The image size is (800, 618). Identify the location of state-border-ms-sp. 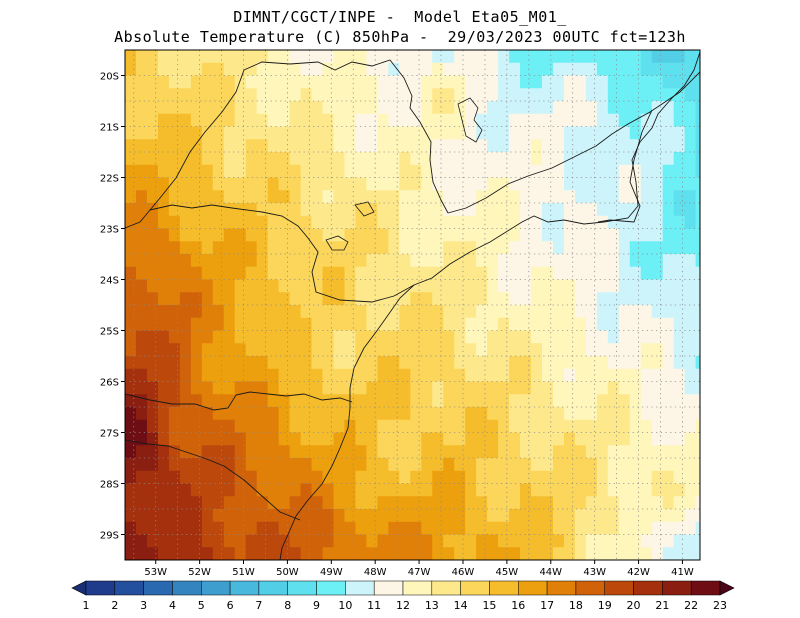
(197, 140).